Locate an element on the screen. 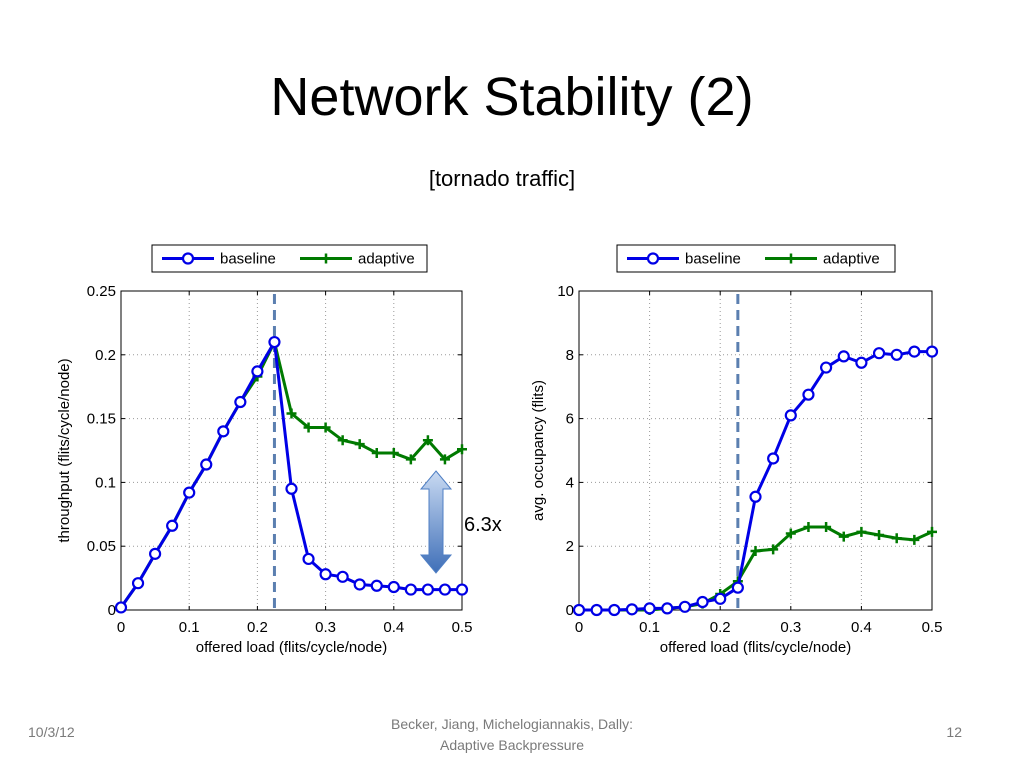 The width and height of the screenshot is (1024, 768). y-axis-label: throughput (flits/cycle/node) is located at coordinates (64, 450).